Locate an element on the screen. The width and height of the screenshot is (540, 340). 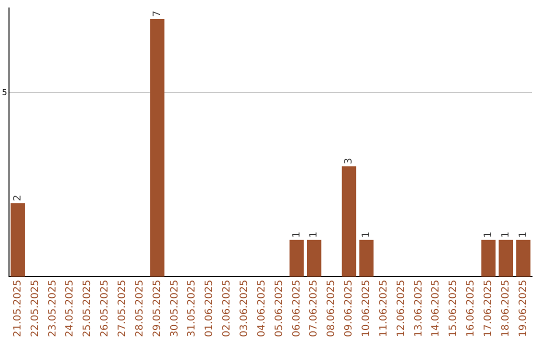
x-tick-label: 25.05.2025 is located at coordinates (88, 309).